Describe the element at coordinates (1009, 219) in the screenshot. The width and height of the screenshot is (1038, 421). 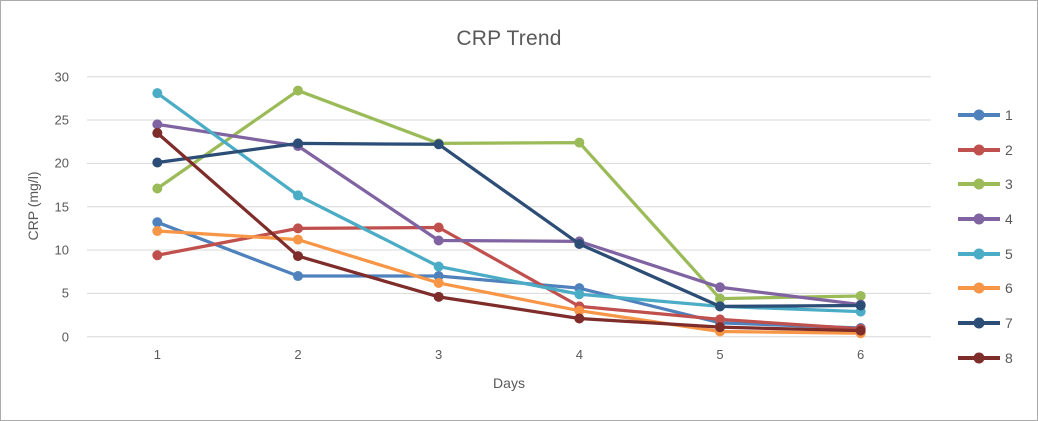
I see `legend-label: 4` at that location.